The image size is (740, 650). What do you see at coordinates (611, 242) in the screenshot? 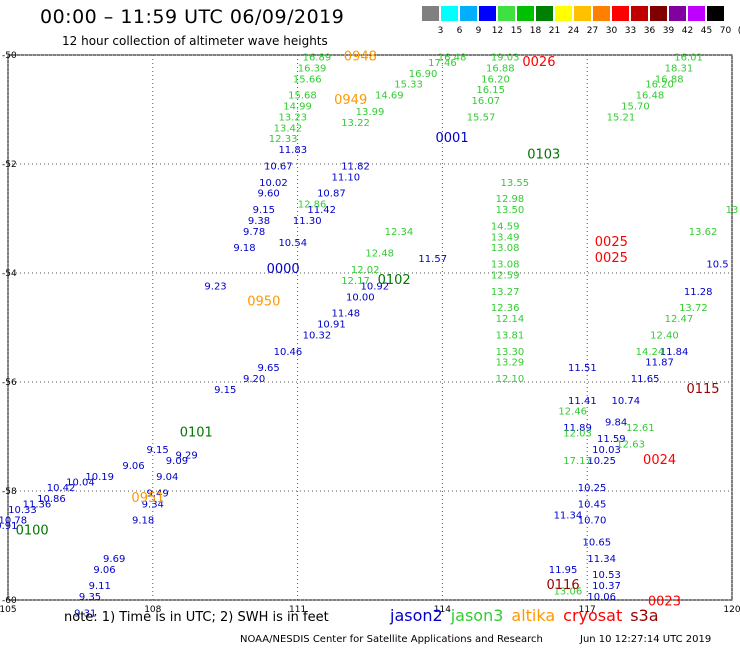
I see `cryosat-point-label: 0025` at bounding box center [611, 242].